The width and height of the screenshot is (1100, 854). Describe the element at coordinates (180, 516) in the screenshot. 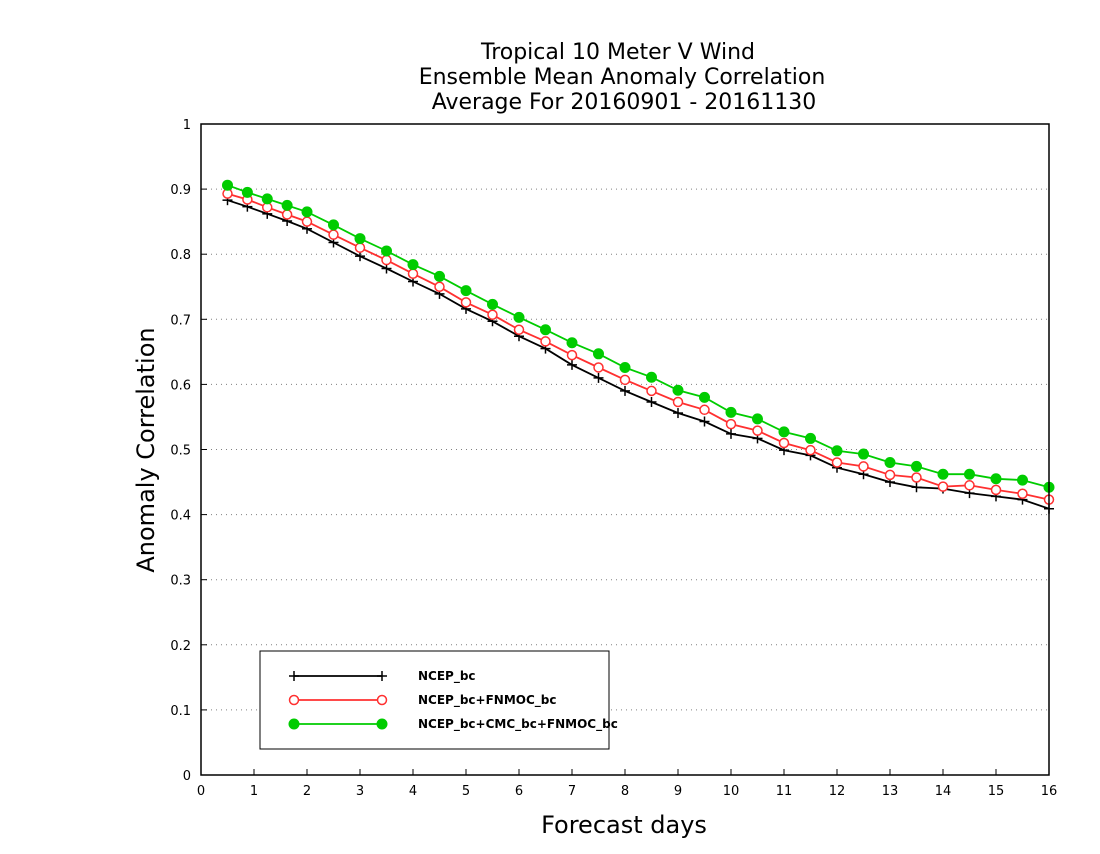

I see `y-tick-label: 0.4` at that location.